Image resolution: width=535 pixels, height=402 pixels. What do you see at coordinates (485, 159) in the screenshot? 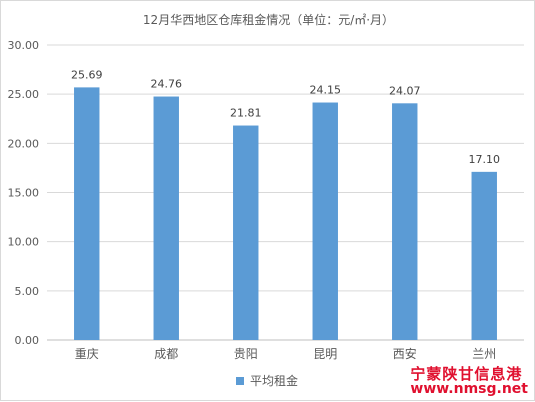
I see `data-label: 17.10` at bounding box center [485, 159].